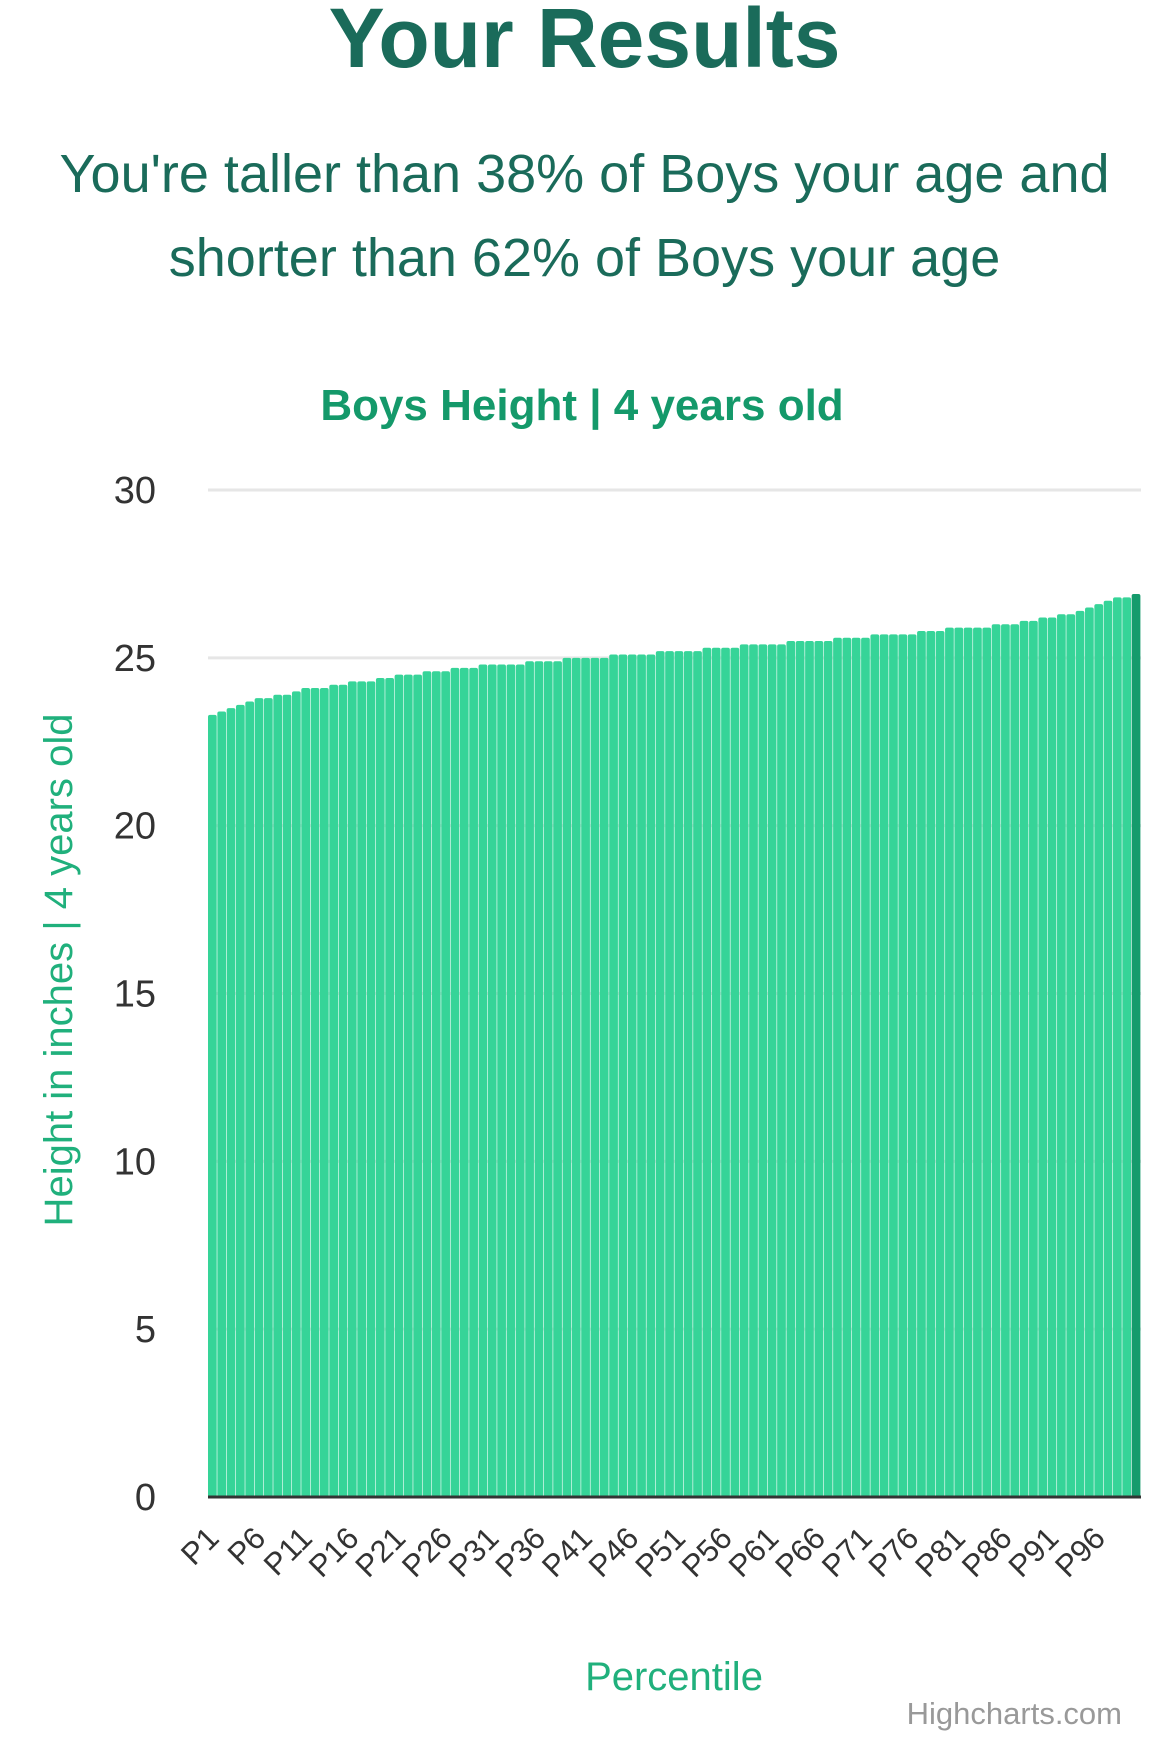 Image resolution: width=1169 pixels, height=1758 pixels. I want to click on bar-p23, so click(417, 1085).